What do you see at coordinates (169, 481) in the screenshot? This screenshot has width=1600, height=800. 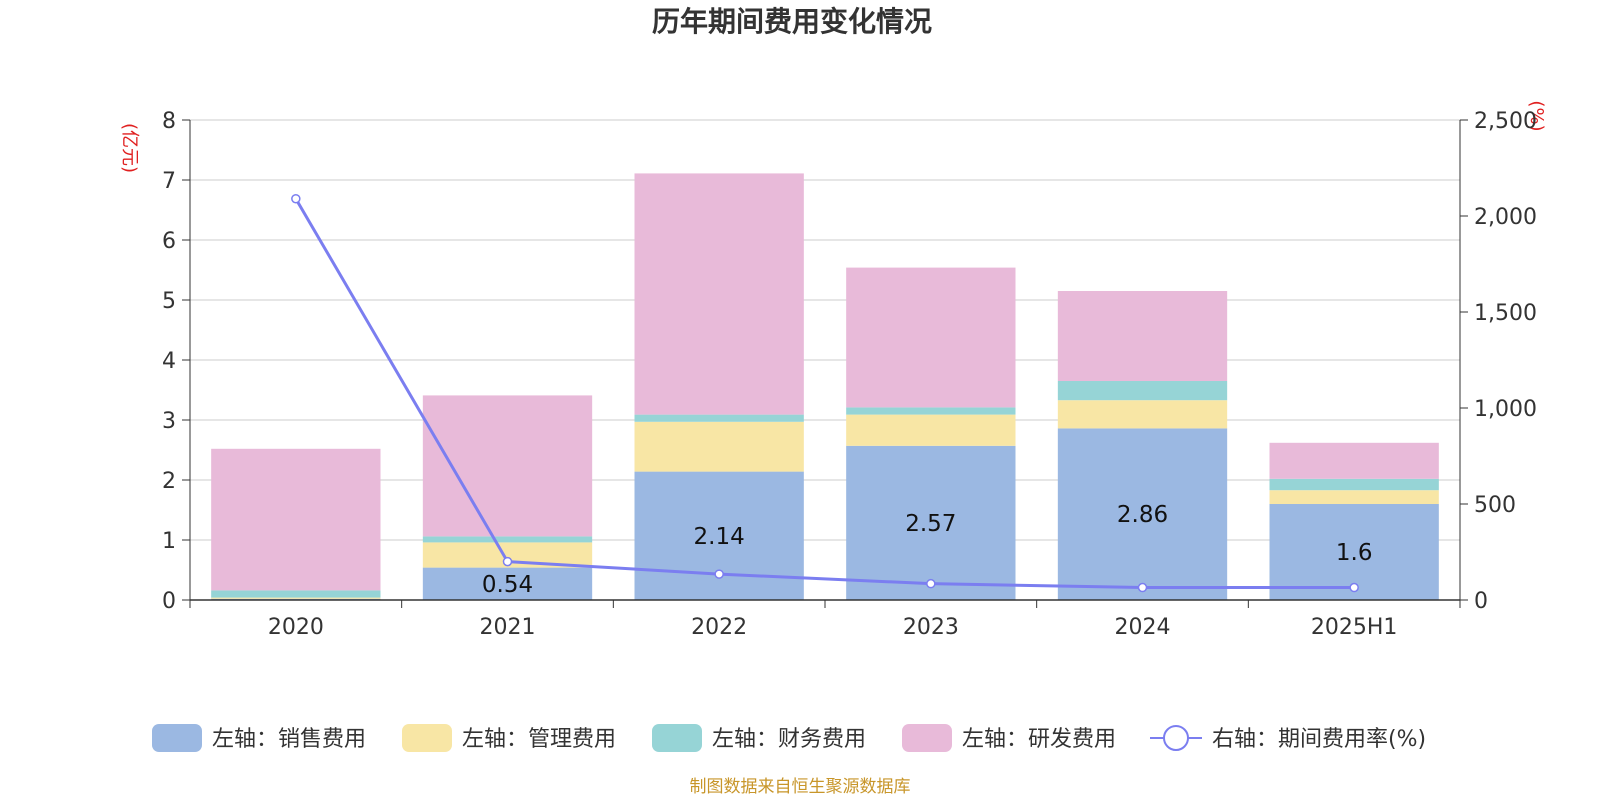 I see `left-axis-tick-label: 2` at bounding box center [169, 481].